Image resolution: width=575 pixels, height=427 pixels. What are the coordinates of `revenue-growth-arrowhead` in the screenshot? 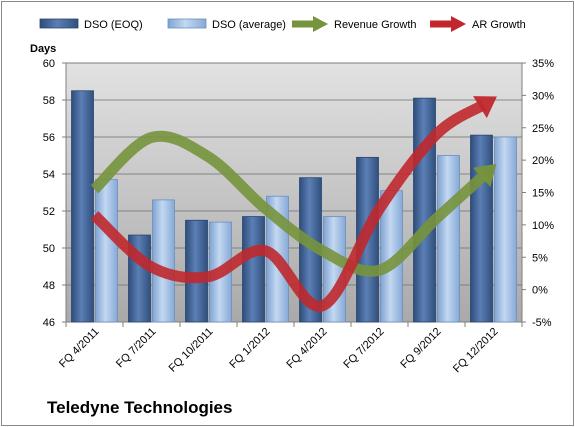 It's located at (484, 175).